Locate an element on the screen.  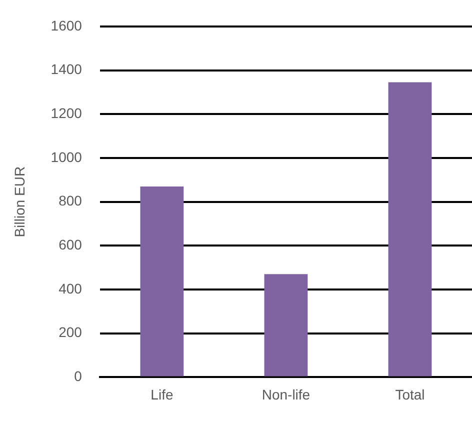
y-tick-label: 800 is located at coordinates (70, 200).